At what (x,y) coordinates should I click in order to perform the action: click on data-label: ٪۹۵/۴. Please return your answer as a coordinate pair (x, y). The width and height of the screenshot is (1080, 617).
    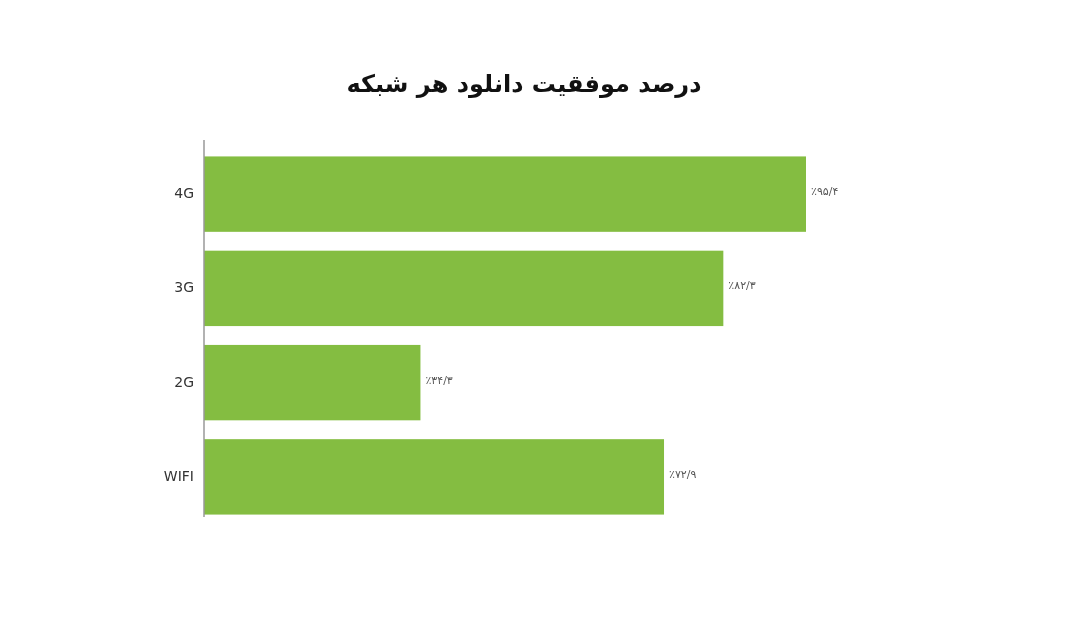
    Looking at the image, I should click on (825, 192).